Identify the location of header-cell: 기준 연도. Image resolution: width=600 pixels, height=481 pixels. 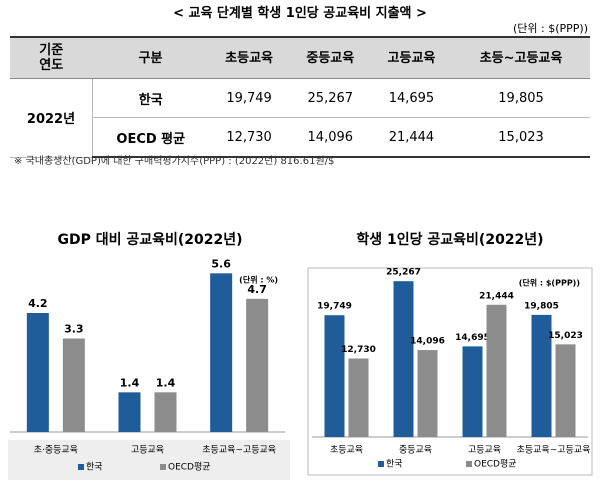
(51, 57).